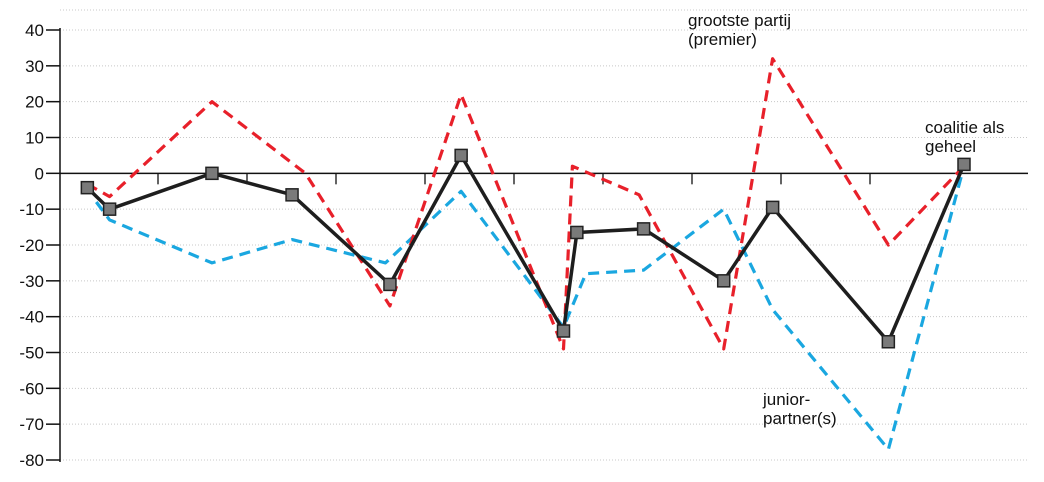 Image resolution: width=1044 pixels, height=482 pixels. What do you see at coordinates (31, 281) in the screenshot?
I see `y-tick-label: -30` at bounding box center [31, 281].